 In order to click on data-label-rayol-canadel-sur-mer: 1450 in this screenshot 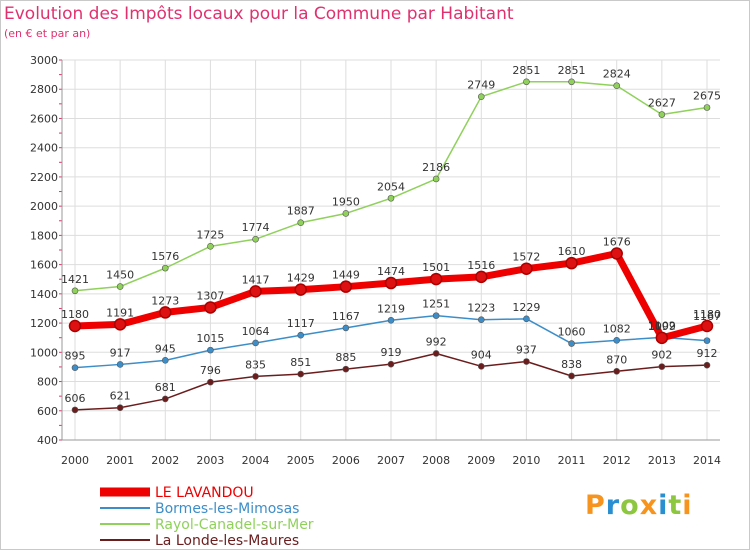, I will do `click(120, 275)`.